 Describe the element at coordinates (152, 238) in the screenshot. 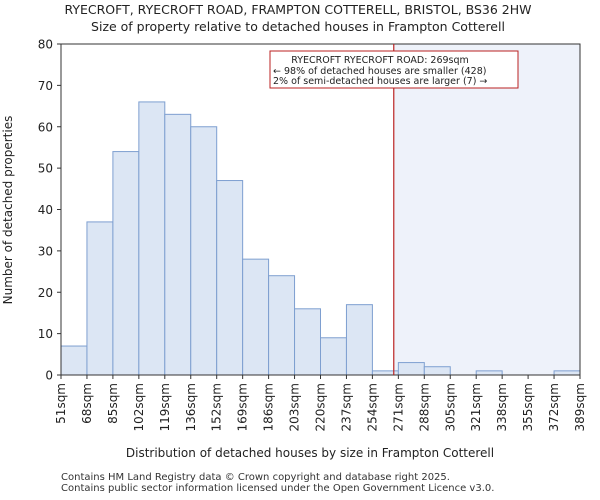

I see `bar-102sqm` at that location.